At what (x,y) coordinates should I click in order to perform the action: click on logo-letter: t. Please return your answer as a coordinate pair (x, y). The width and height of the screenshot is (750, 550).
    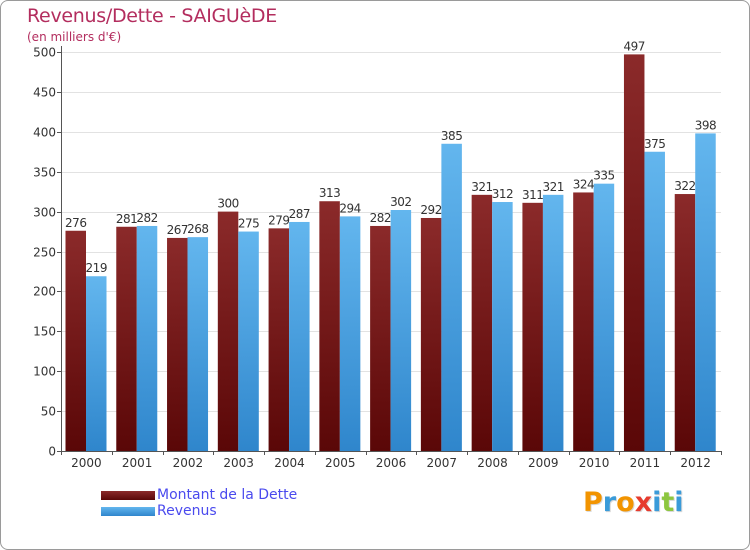
    Looking at the image, I should click on (668, 502).